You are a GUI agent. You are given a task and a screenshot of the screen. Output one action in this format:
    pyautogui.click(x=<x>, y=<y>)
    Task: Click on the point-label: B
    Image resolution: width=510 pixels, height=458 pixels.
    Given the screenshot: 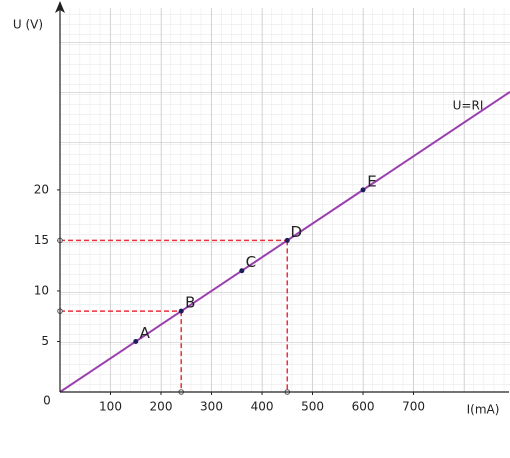 What is the action you would take?
    pyautogui.click(x=190, y=303)
    